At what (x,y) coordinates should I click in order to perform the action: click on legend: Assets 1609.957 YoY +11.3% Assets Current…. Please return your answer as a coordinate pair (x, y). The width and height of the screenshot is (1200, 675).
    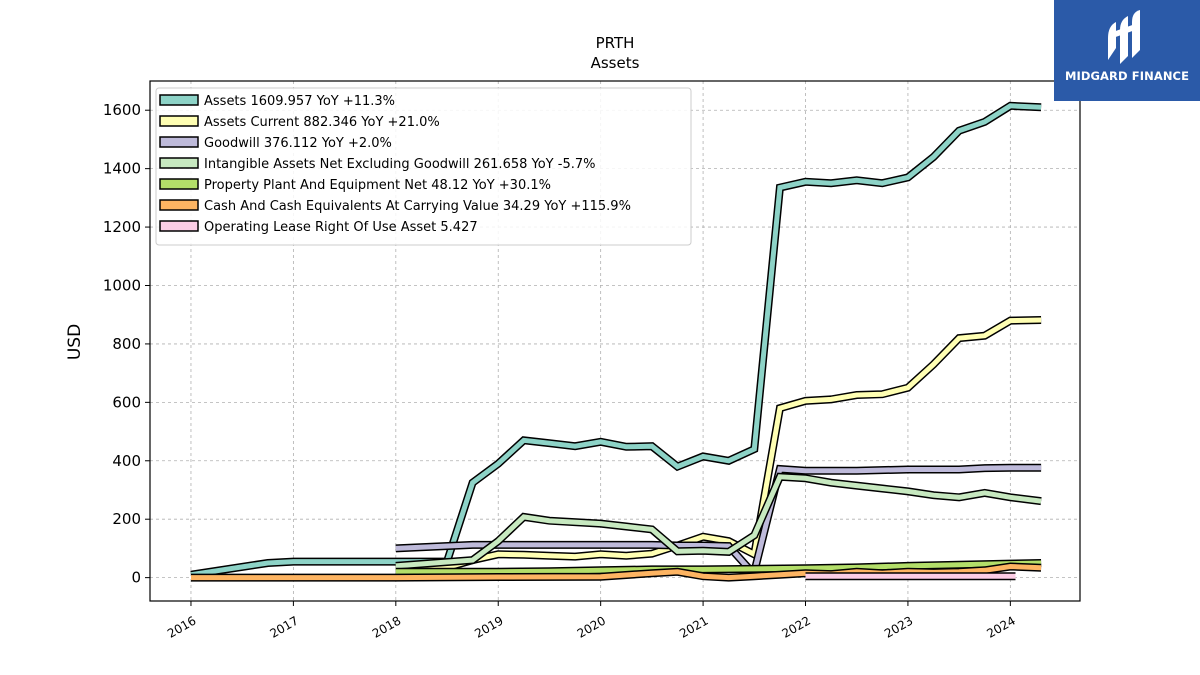
    Looking at the image, I should click on (423, 166).